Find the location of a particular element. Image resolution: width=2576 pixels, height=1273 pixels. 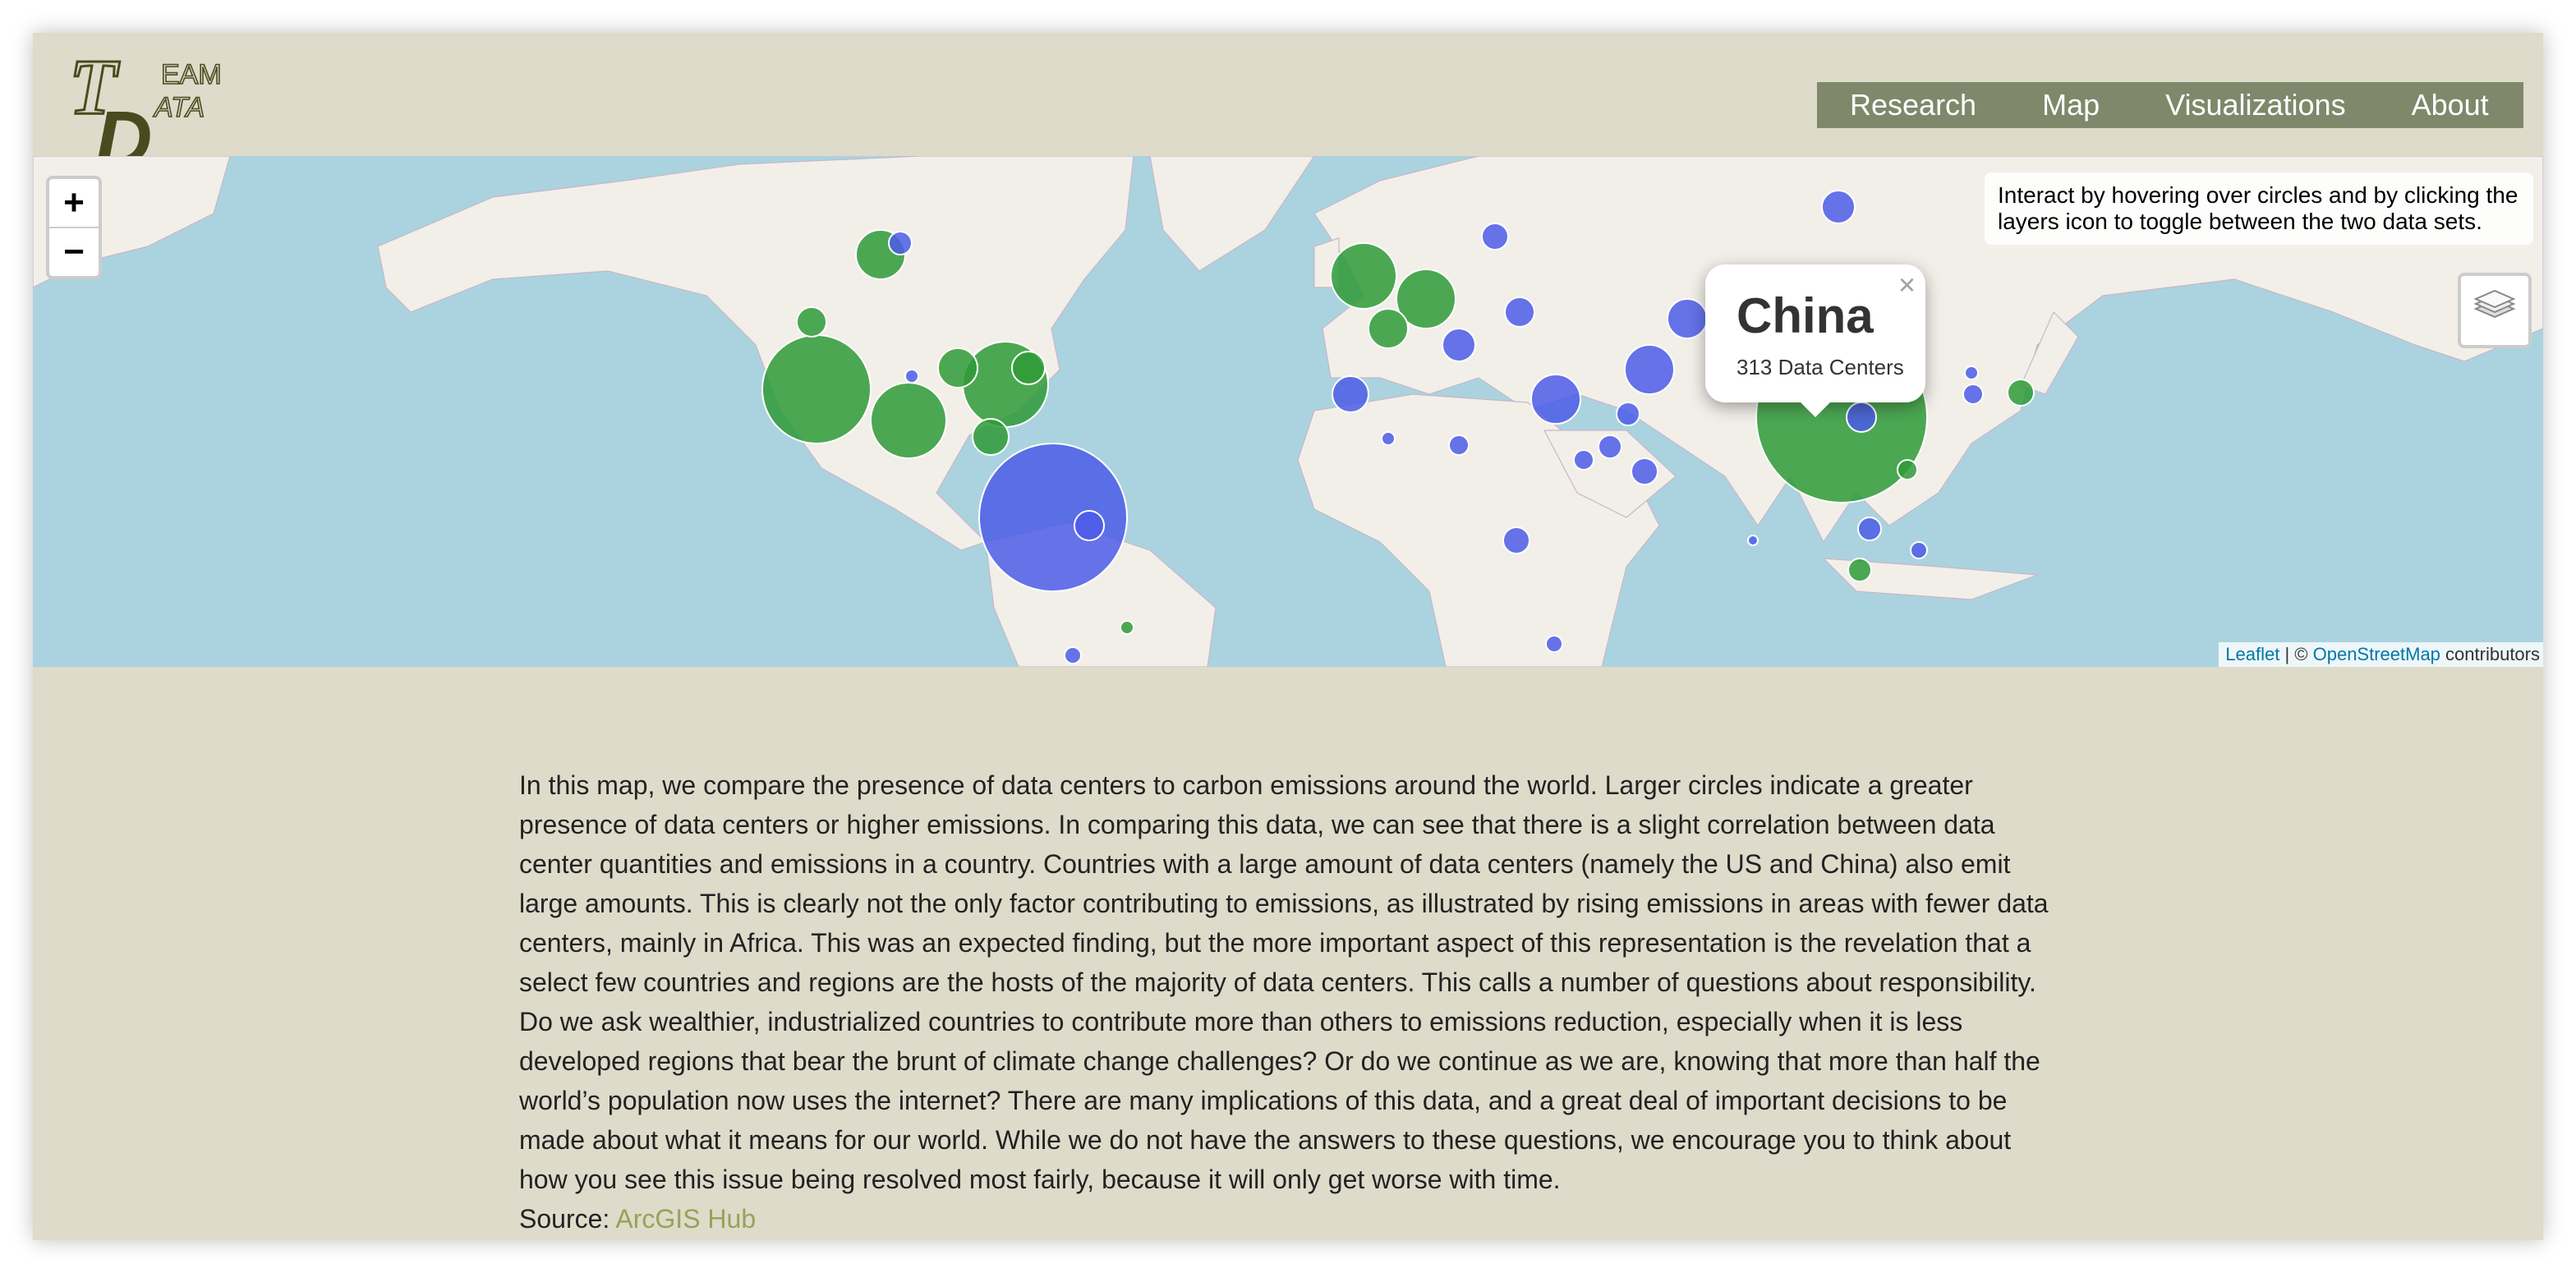

zoom-out: − is located at coordinates (74, 251).